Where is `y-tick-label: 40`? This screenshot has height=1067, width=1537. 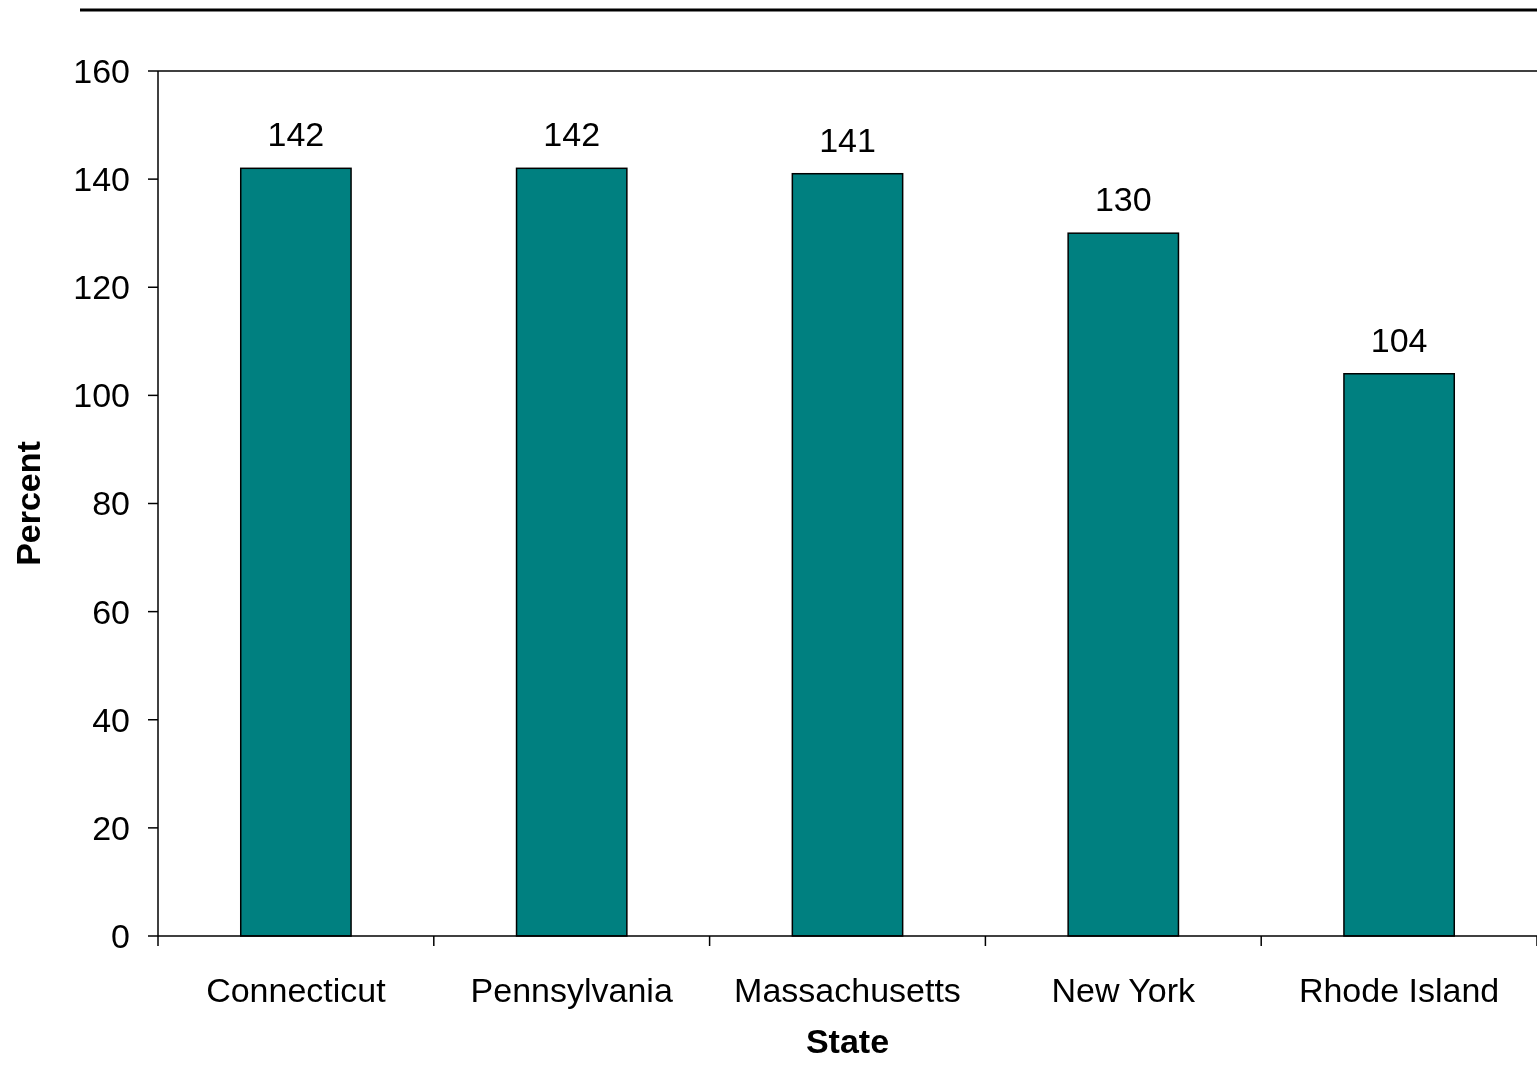
y-tick-label: 40 is located at coordinates (111, 719).